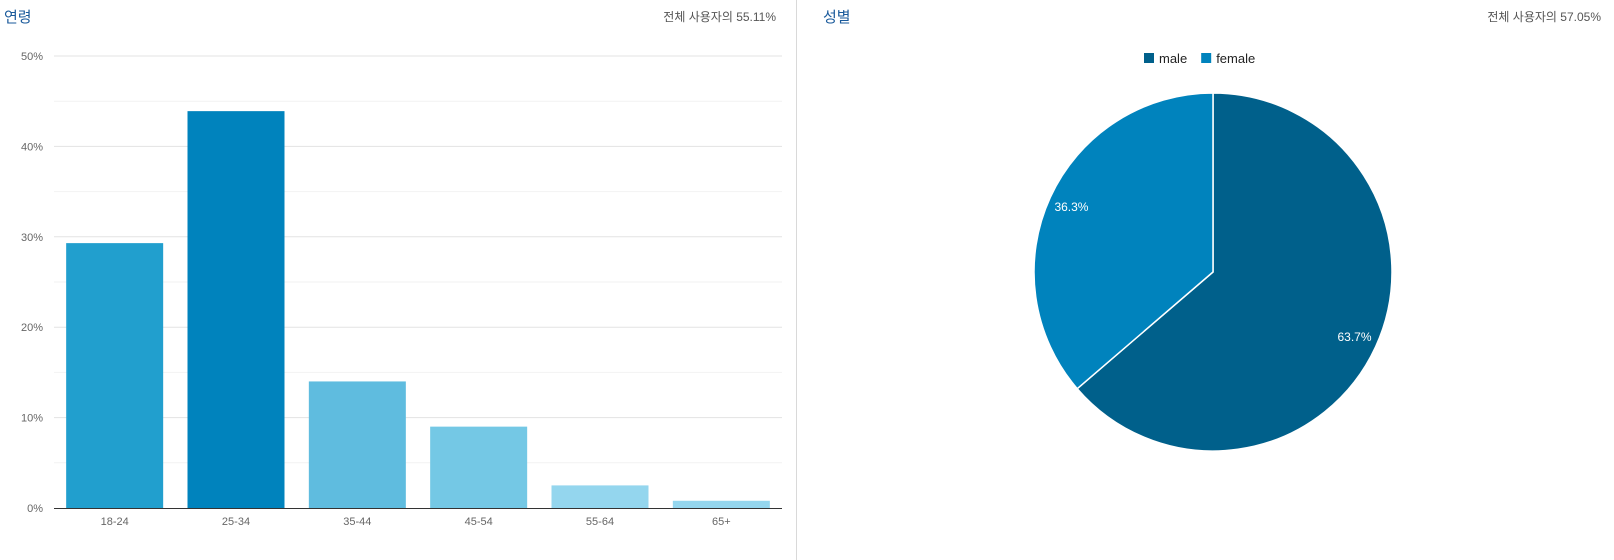 The image size is (1614, 560). What do you see at coordinates (479, 522) in the screenshot?
I see `x-tick-label: 45-54` at bounding box center [479, 522].